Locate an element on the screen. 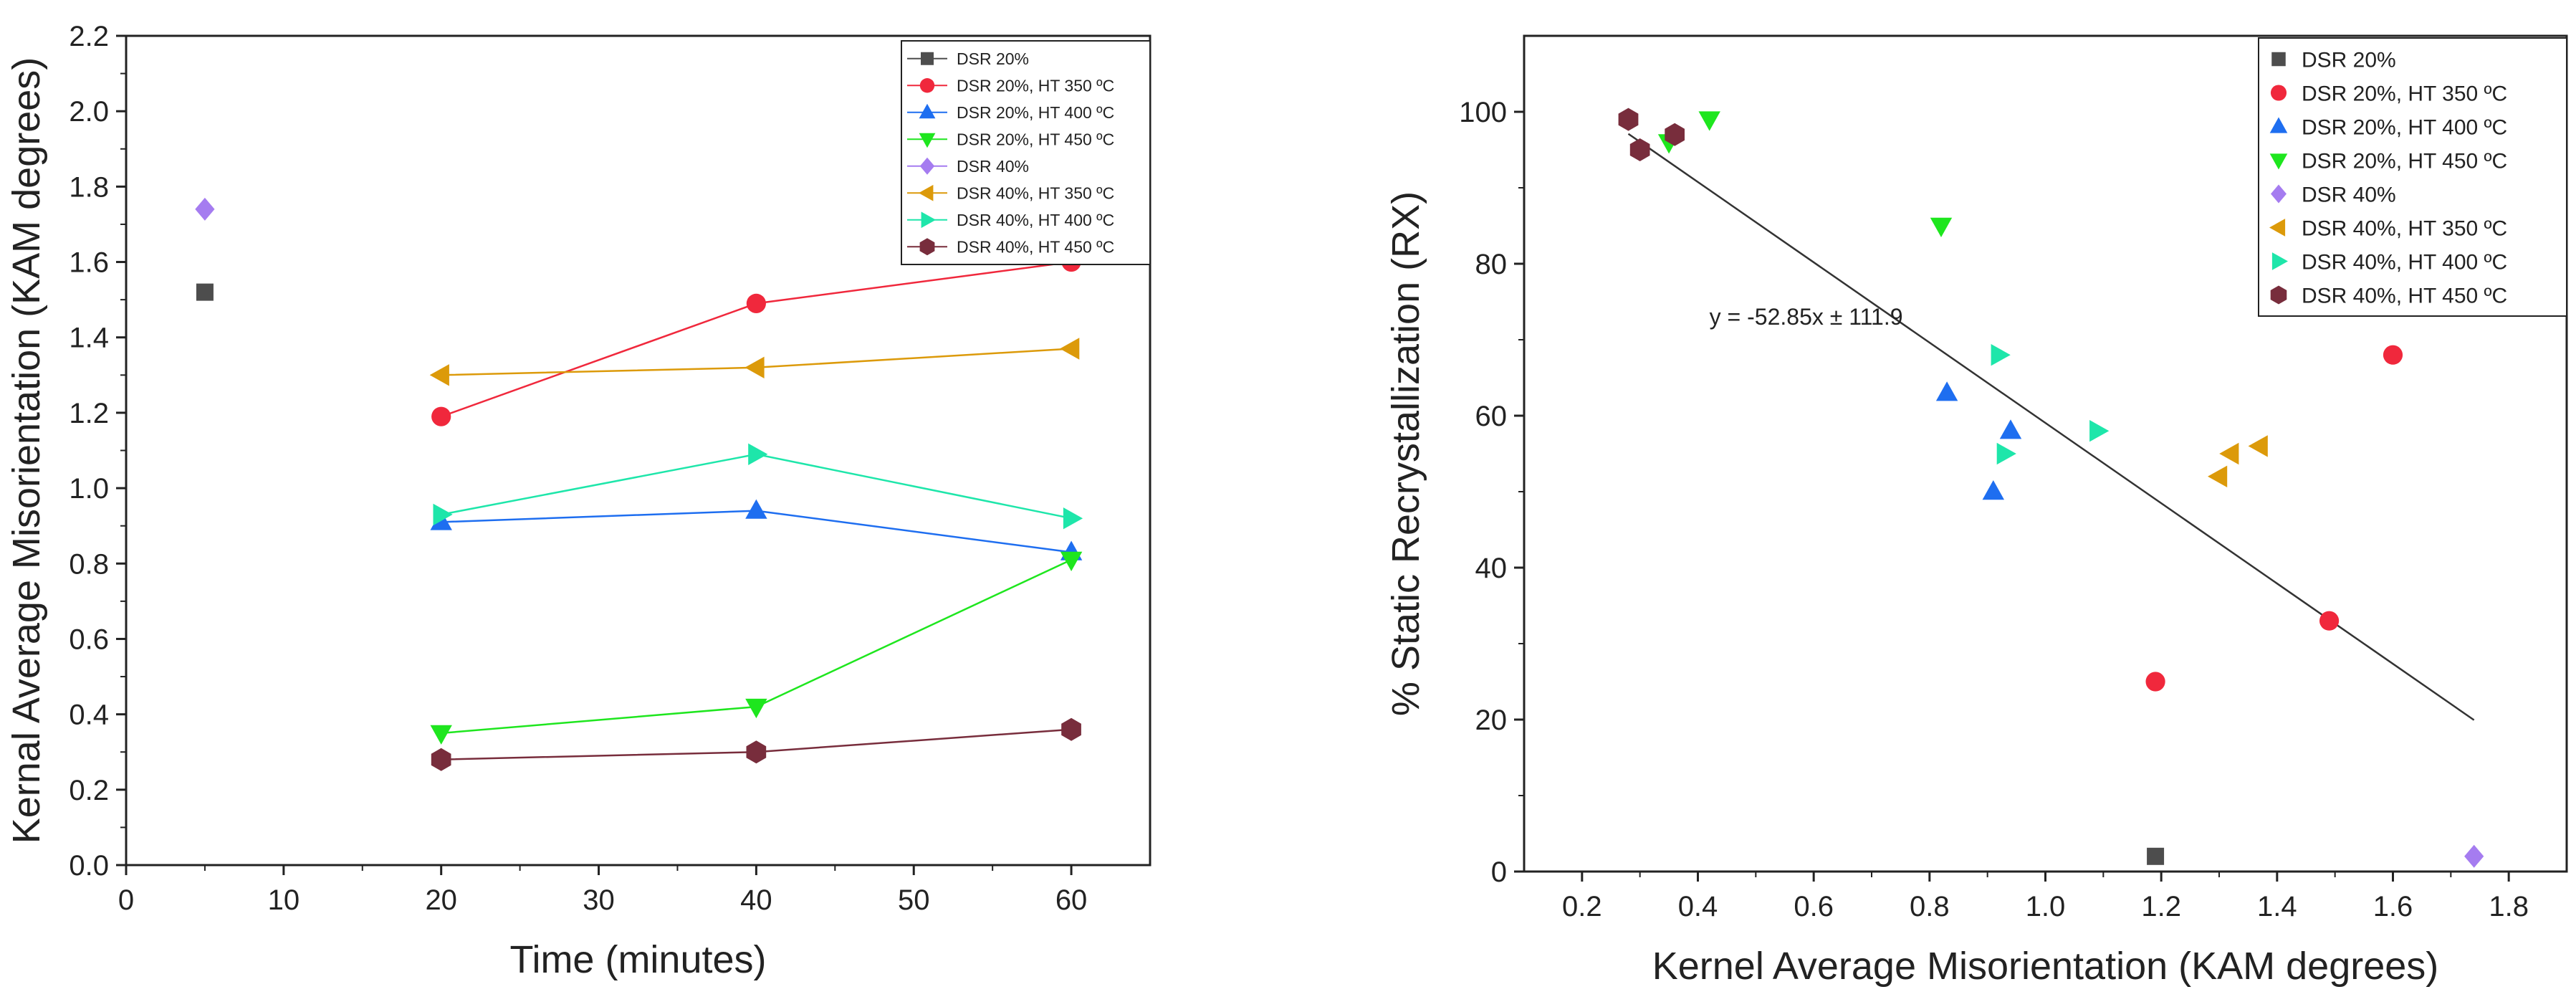 The image size is (2576, 1007). y-tick-label: 2.2 is located at coordinates (89, 36).